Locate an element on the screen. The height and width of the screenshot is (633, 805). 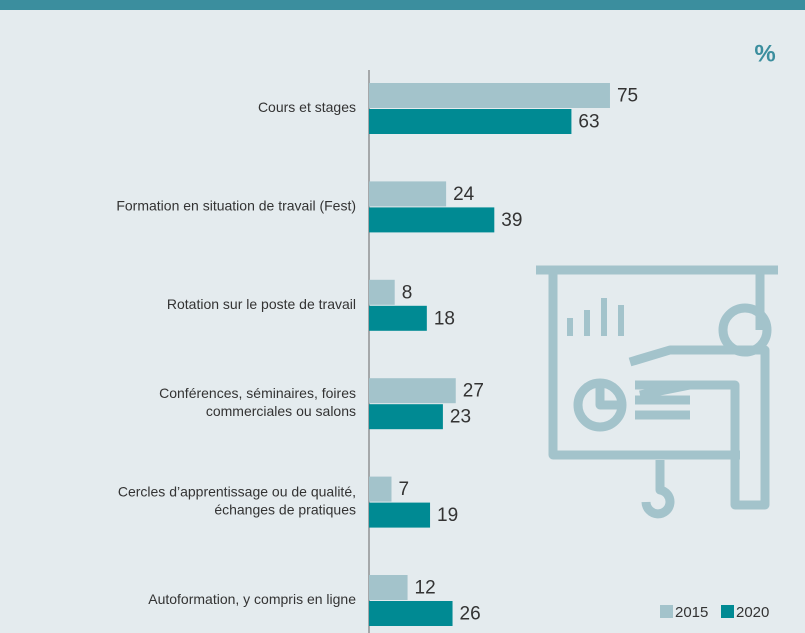
category-label: Rotation sur le poste de travail is located at coordinates (261, 304).